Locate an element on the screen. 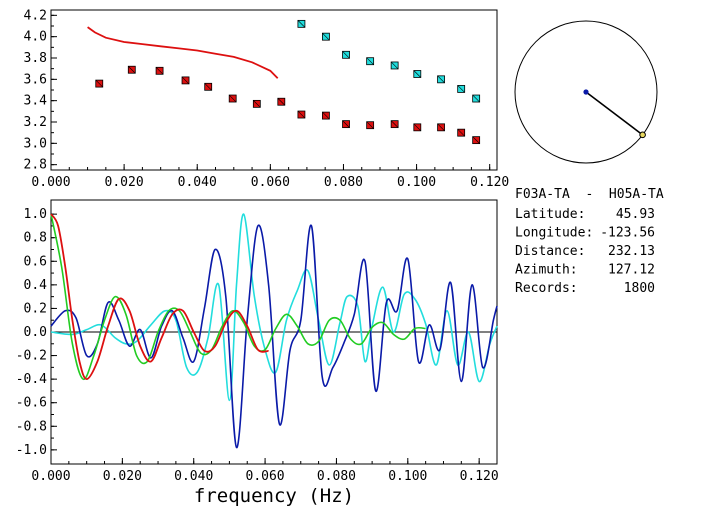 This screenshot has height=519, width=702. info-value: 232.13 is located at coordinates (631, 251).